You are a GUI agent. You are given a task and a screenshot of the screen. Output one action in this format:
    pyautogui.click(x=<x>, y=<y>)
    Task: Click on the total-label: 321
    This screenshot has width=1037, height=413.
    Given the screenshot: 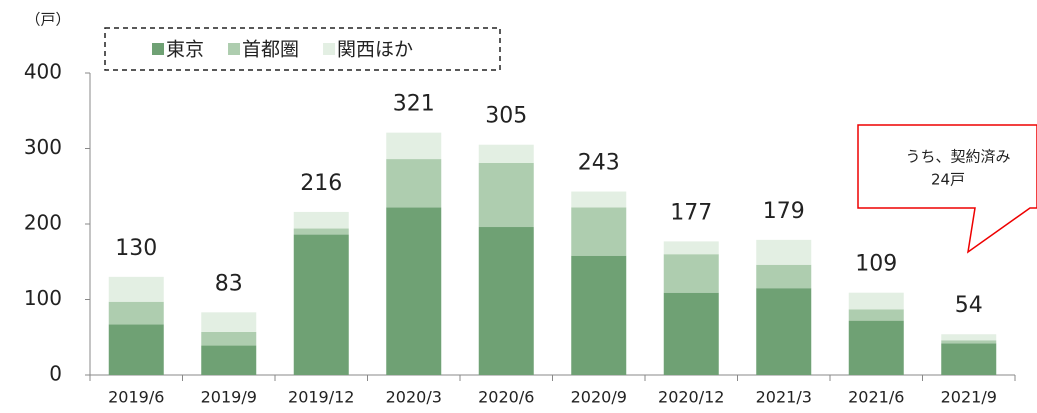 What is the action you would take?
    pyautogui.click(x=414, y=104)
    